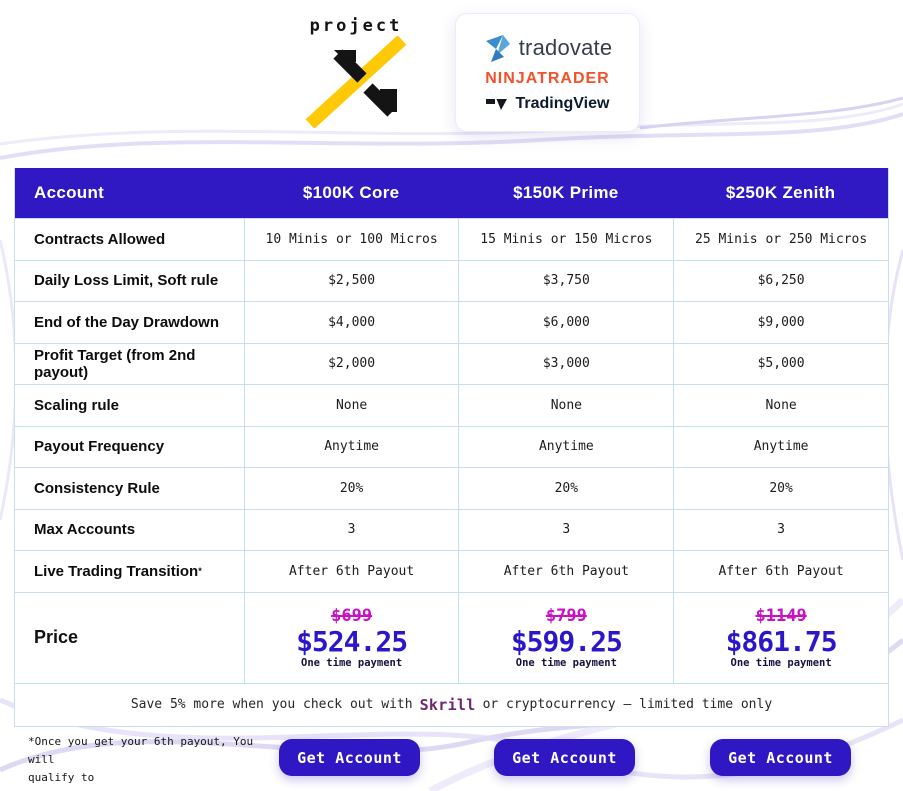 The height and width of the screenshot is (791, 903). I want to click on footnote-line: qualify to, so click(61, 778).